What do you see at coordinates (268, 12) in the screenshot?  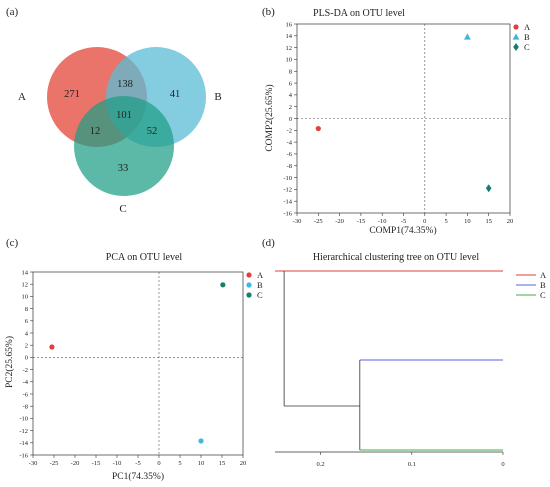 I see `panel-label-b: (b)` at bounding box center [268, 12].